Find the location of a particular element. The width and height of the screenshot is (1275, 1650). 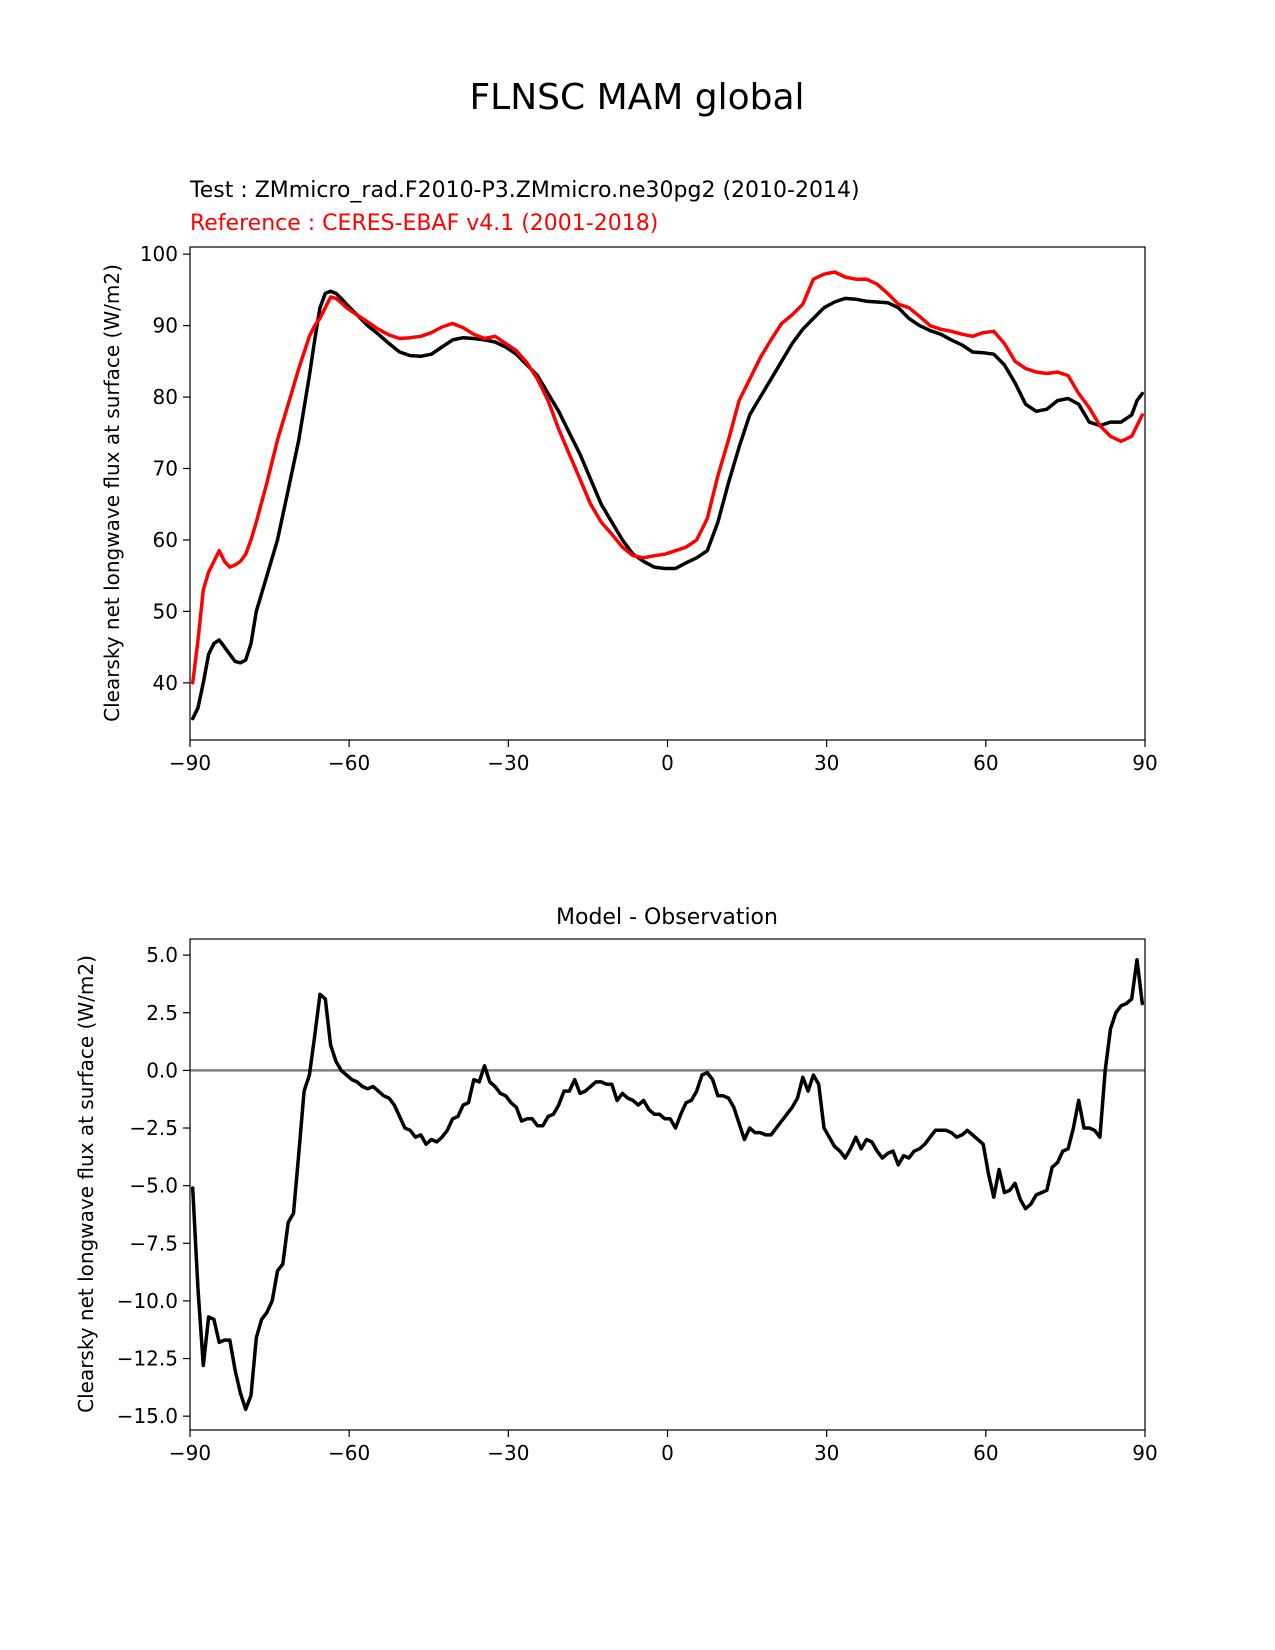

y-tick-label: −7.5 is located at coordinates (153, 1243).